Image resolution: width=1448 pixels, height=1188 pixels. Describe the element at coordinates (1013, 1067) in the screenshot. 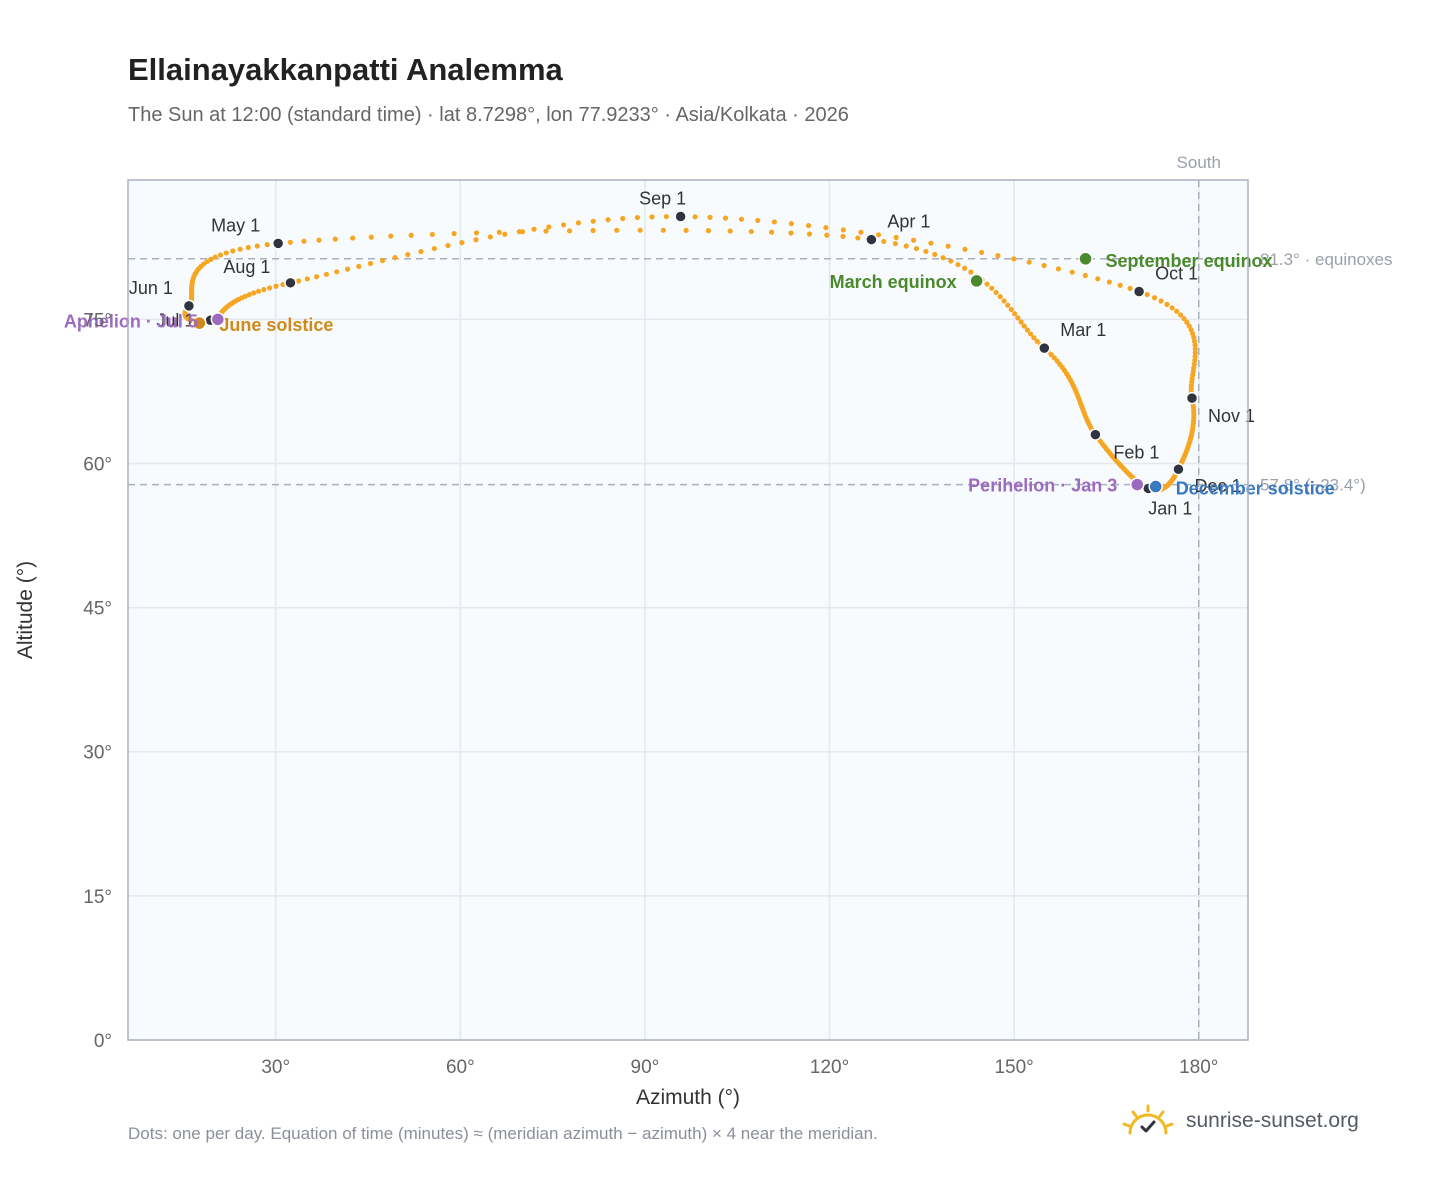

I see `x-tick-label: 150°` at that location.